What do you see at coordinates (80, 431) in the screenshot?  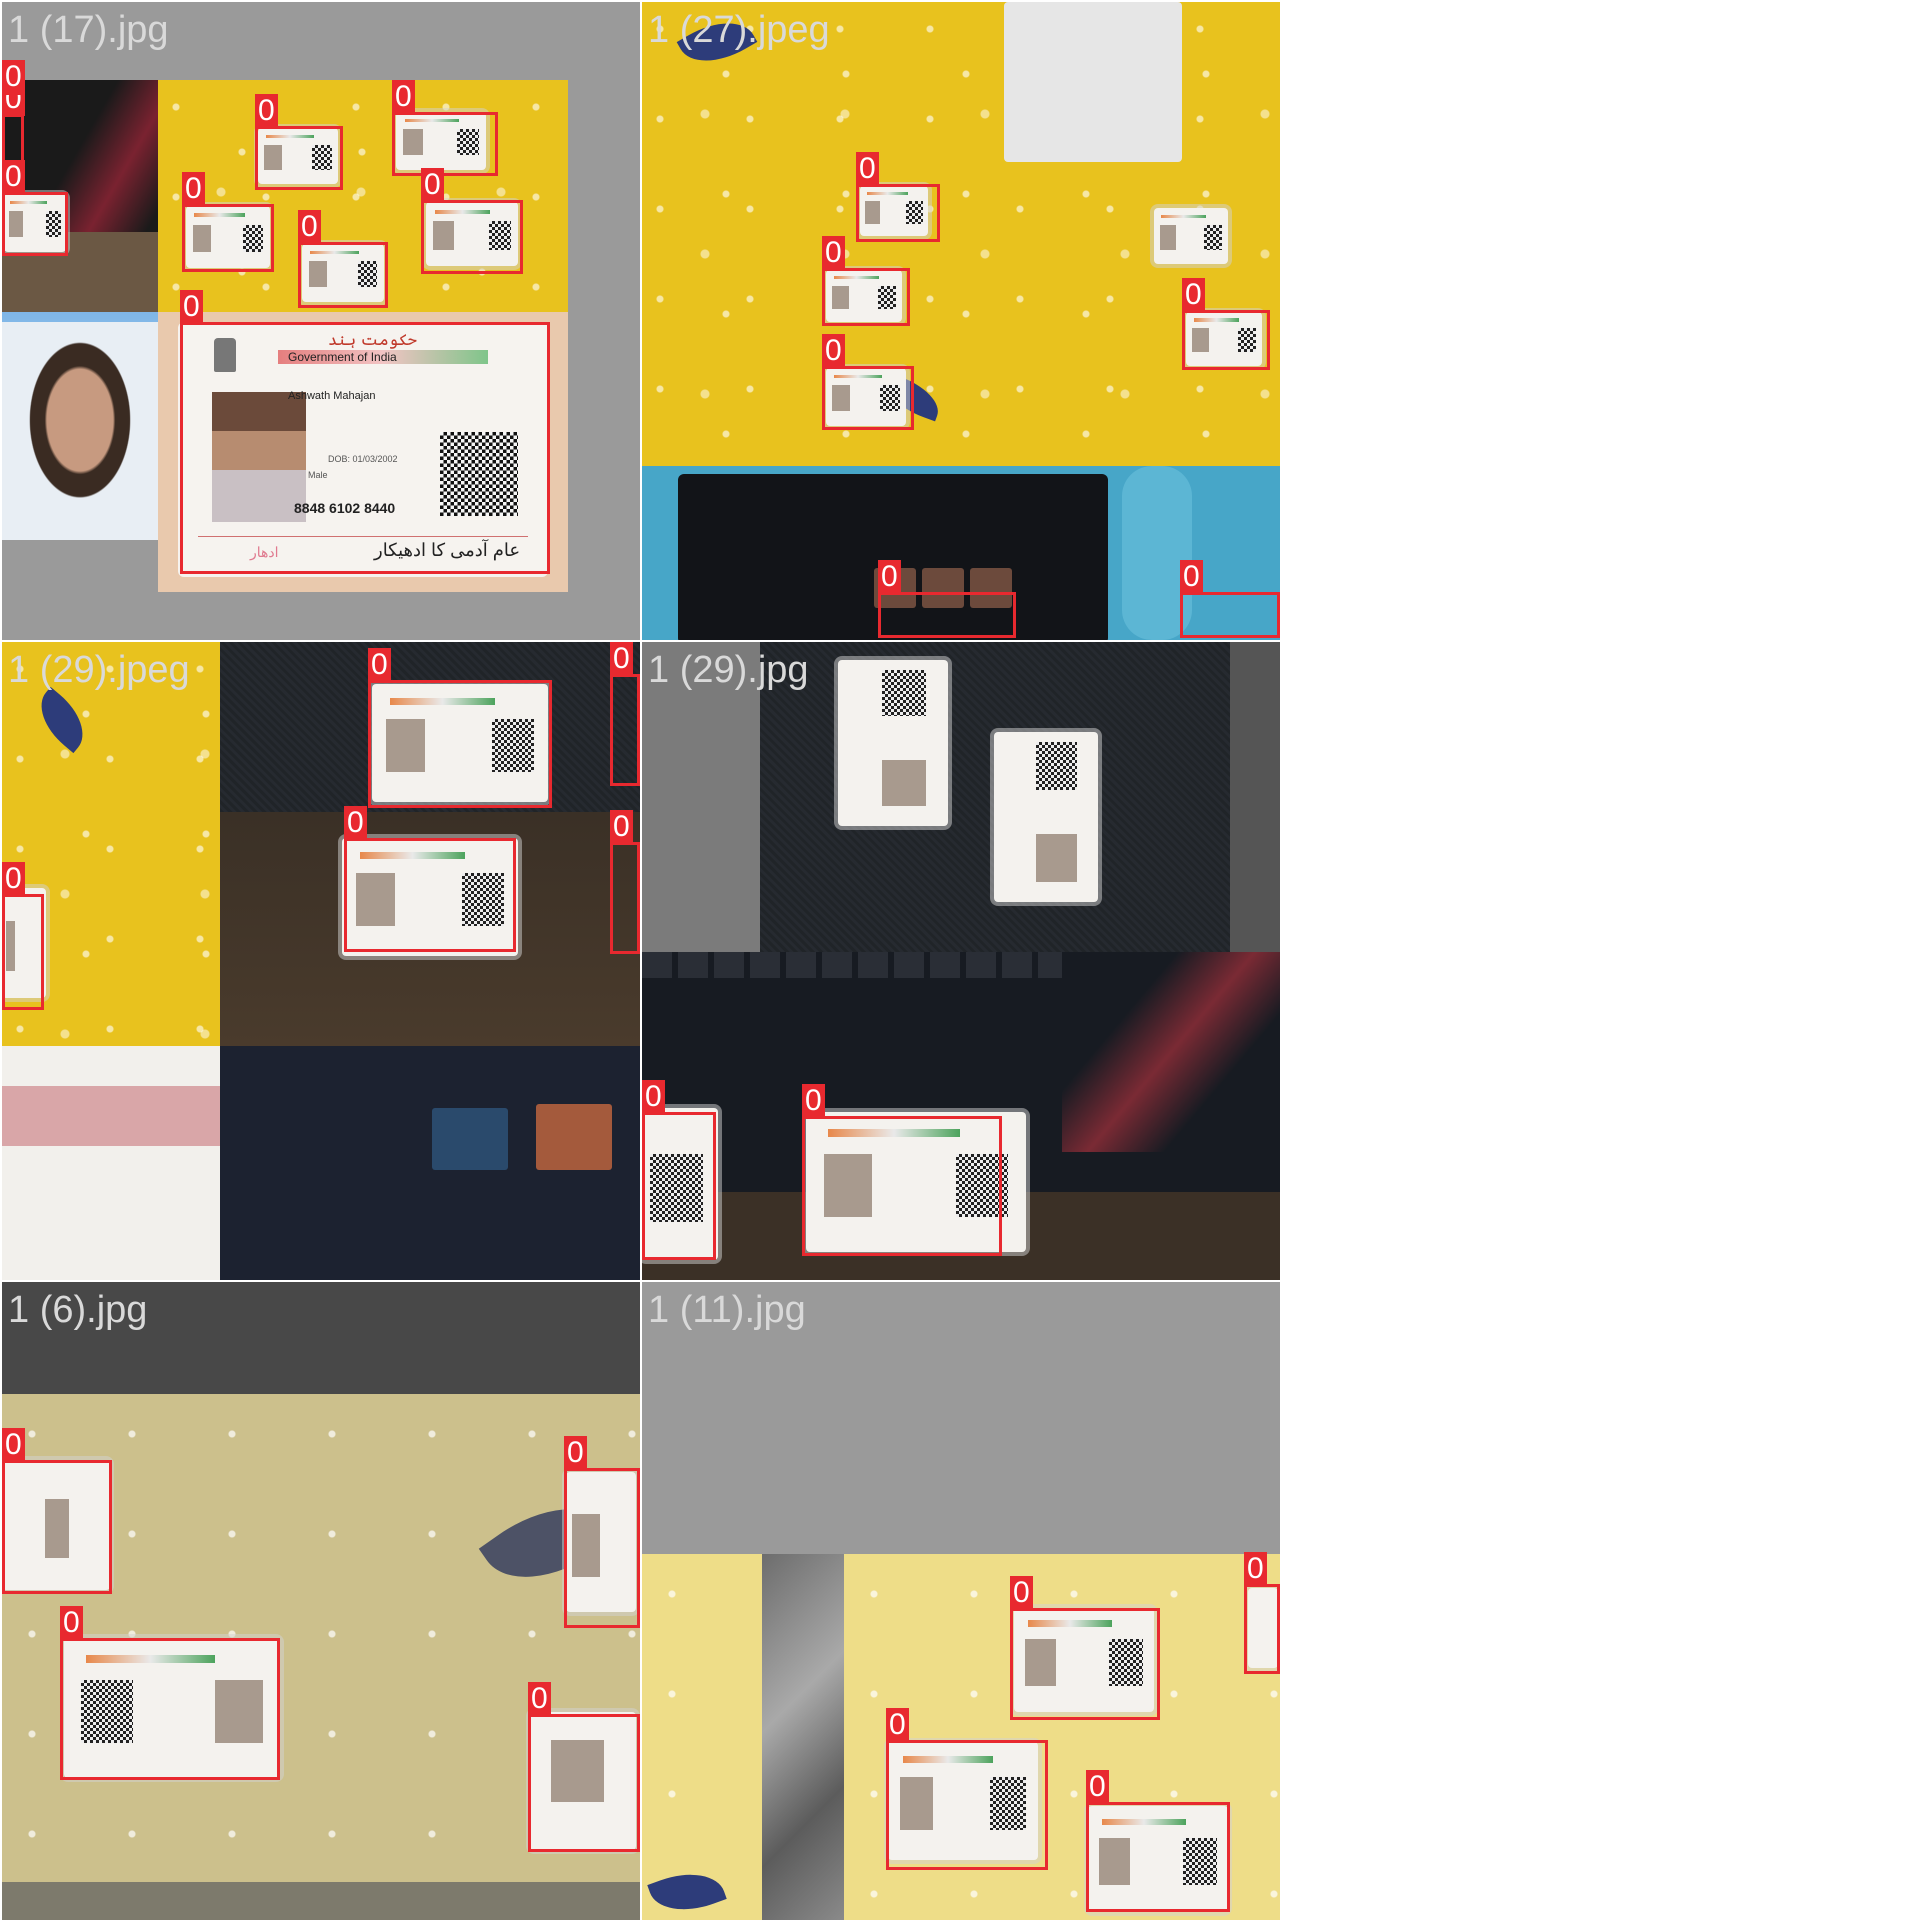 I see `person-face` at bounding box center [80, 431].